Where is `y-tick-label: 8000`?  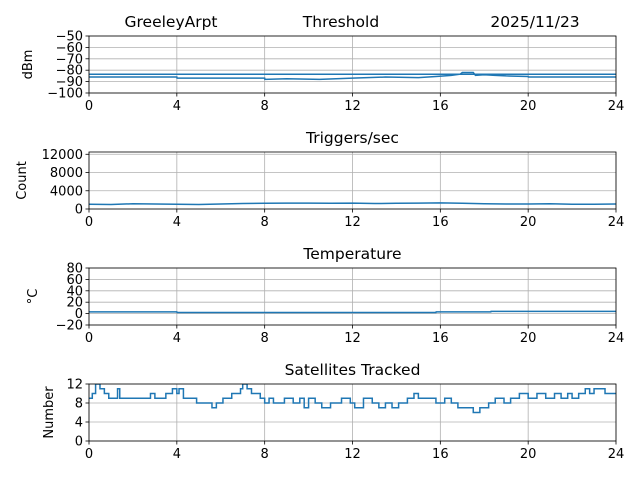 y-tick-label: 8000 is located at coordinates (66, 173).